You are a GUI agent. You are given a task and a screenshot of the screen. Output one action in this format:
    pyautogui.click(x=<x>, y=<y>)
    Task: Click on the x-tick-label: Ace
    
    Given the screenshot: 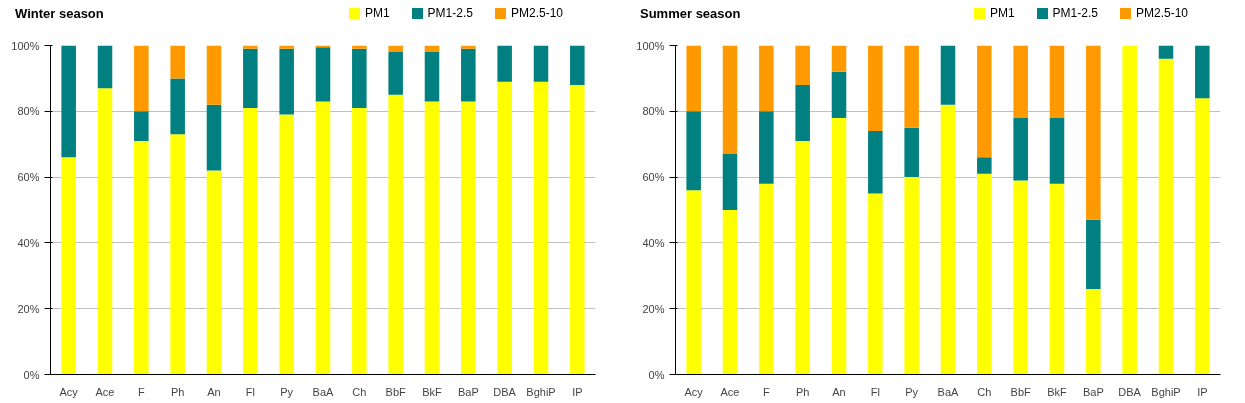 What is the action you would take?
    pyautogui.click(x=105, y=391)
    